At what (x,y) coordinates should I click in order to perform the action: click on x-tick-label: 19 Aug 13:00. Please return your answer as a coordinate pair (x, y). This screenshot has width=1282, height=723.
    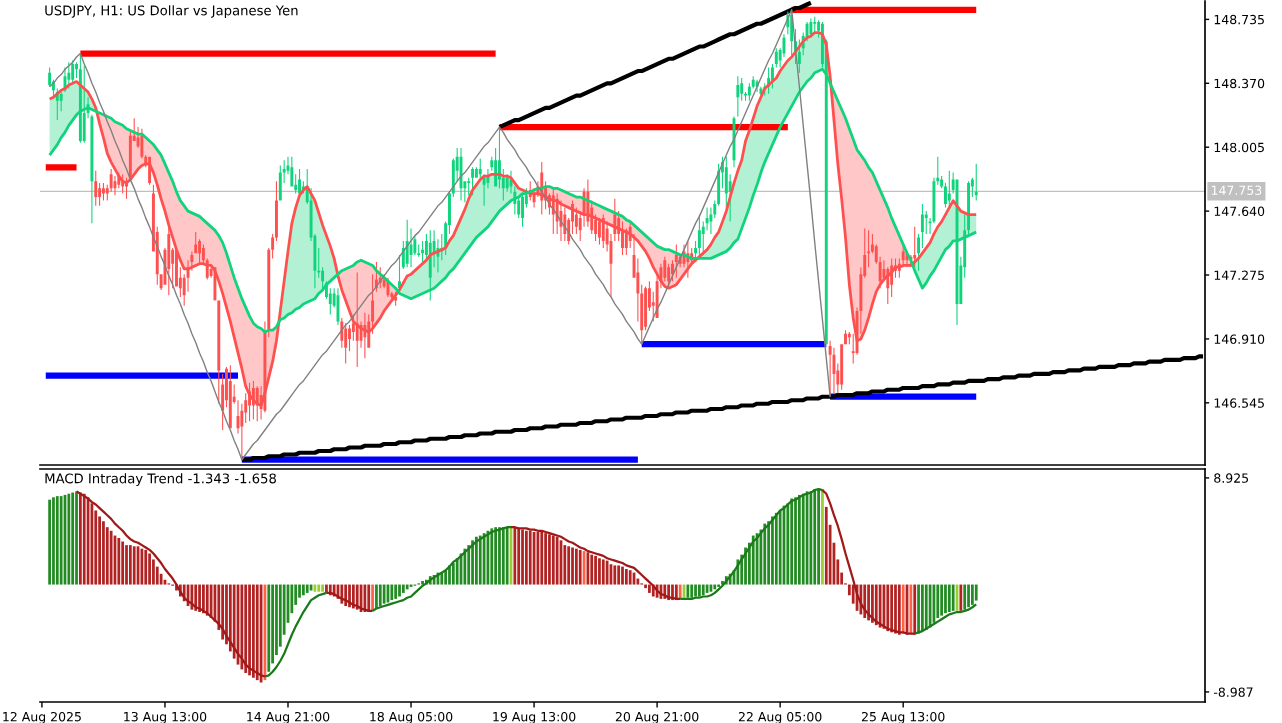
    Looking at the image, I should click on (534, 717).